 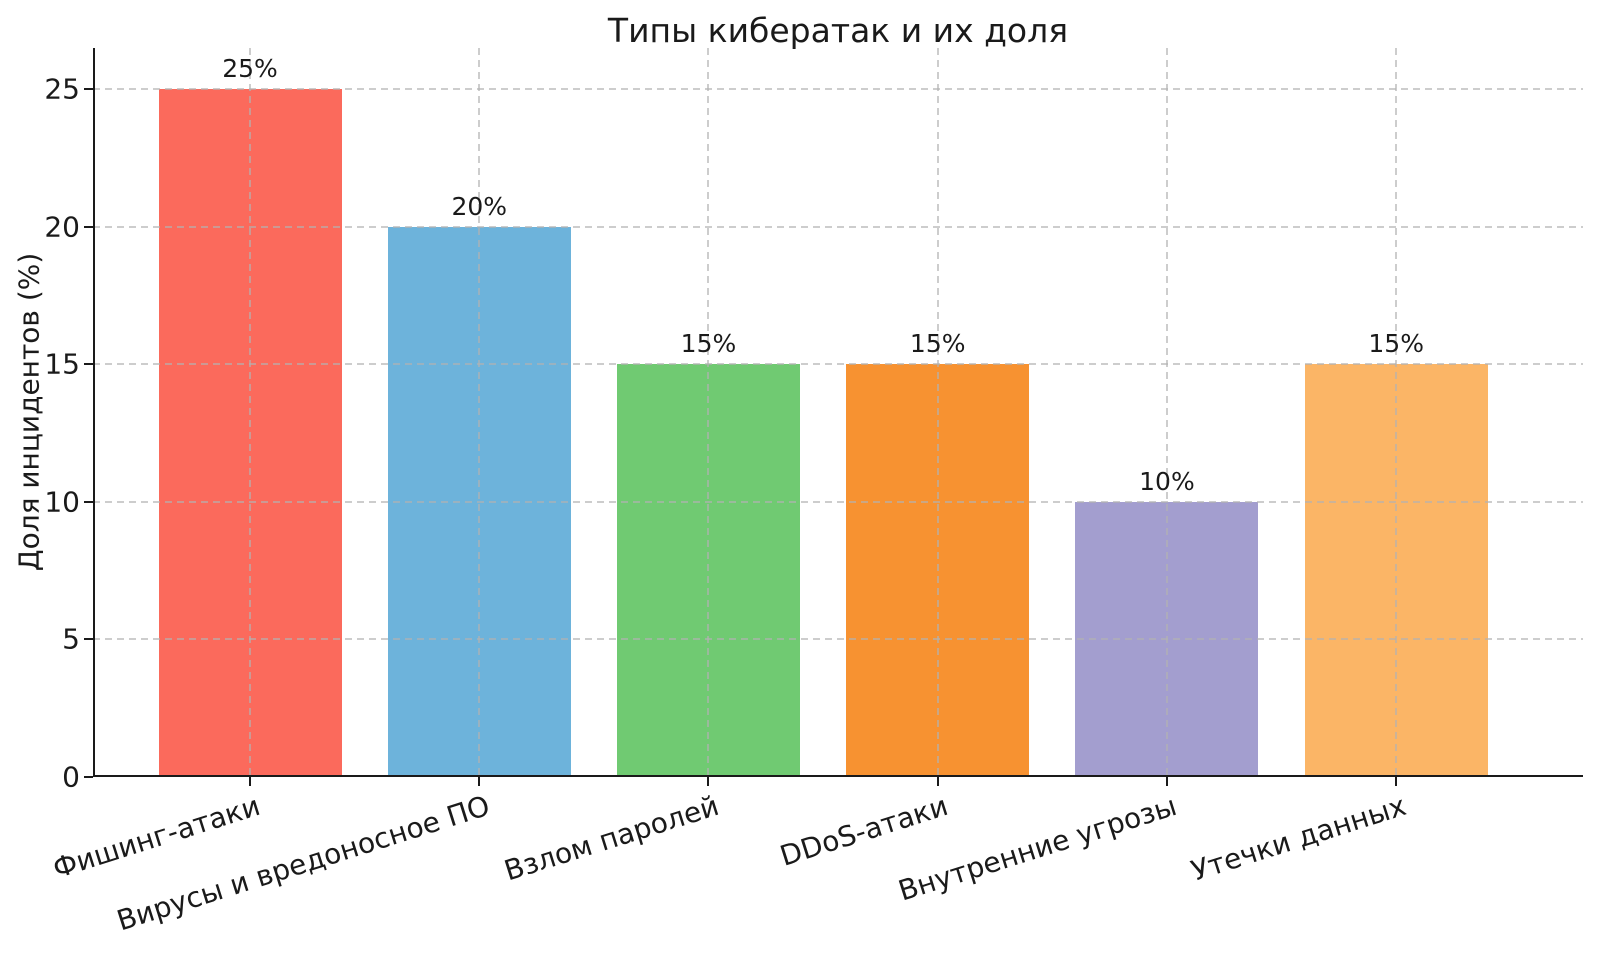 What do you see at coordinates (29, 412) in the screenshot?
I see `y-axis-label: Доля инцидентов (%)` at bounding box center [29, 412].